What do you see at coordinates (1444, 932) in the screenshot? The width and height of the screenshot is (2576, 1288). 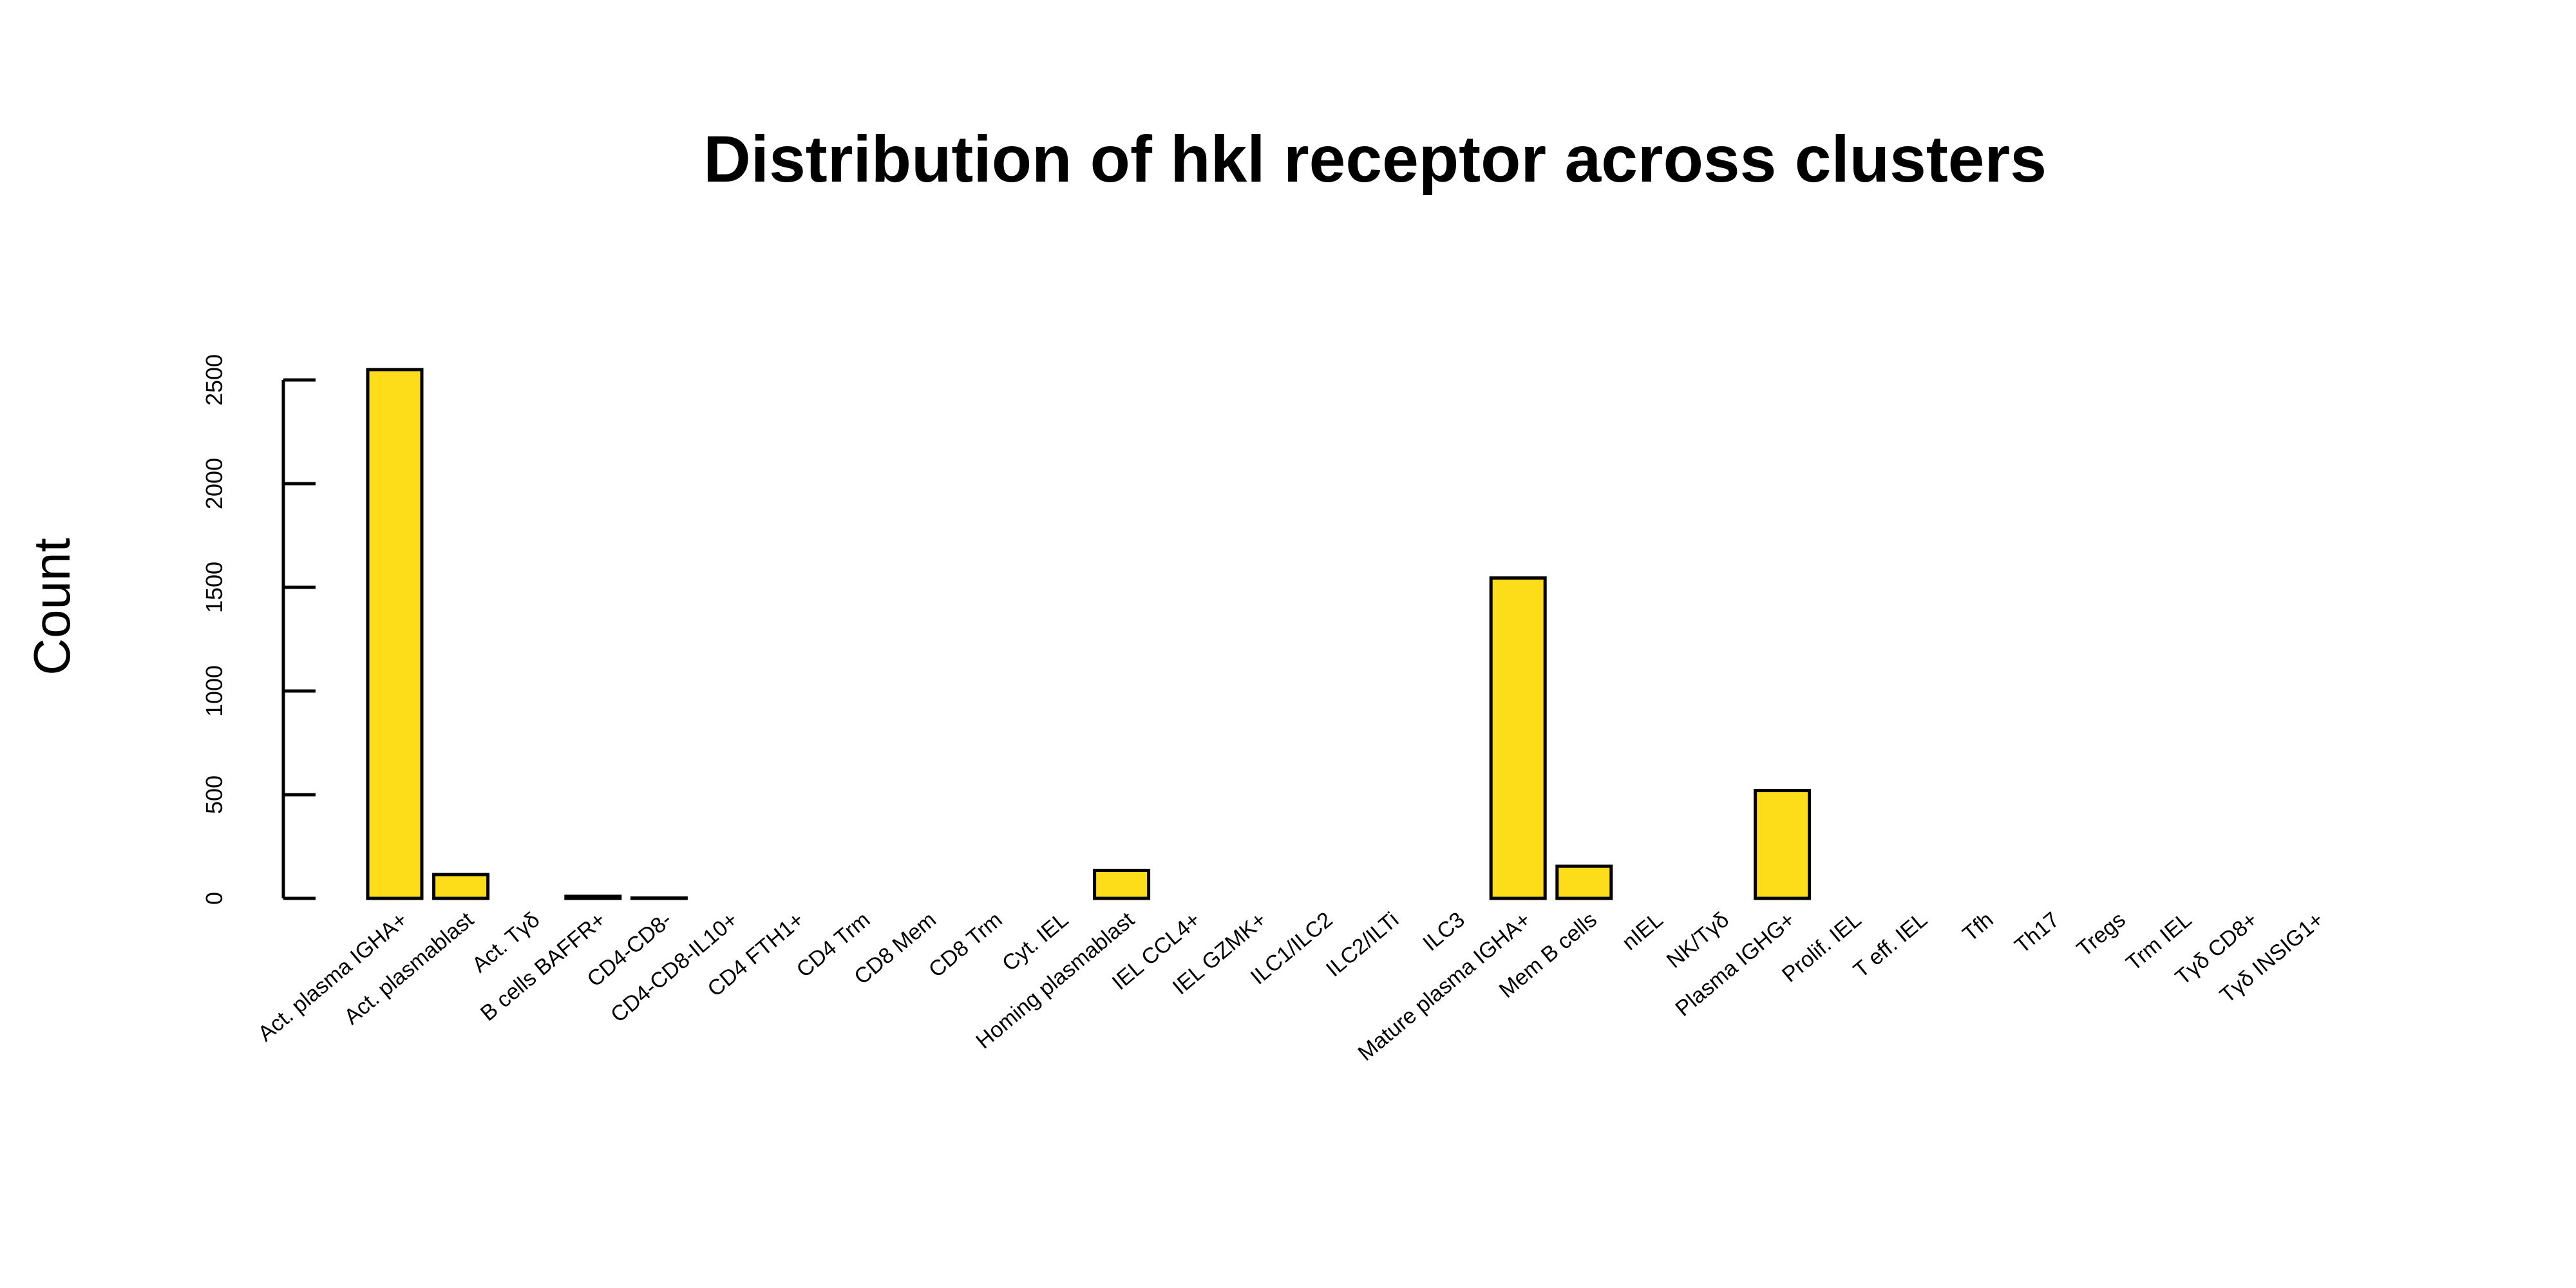 I see `x-tick-label: ILC3` at bounding box center [1444, 932].